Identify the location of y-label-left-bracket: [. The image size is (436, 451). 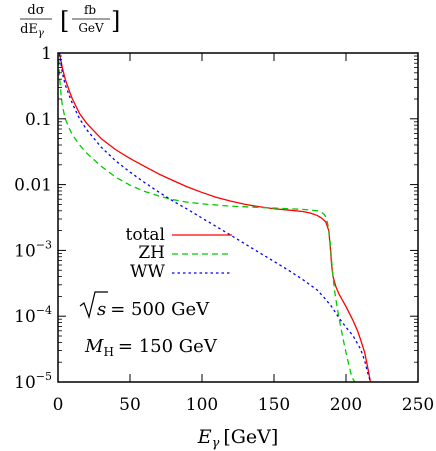
(64, 21).